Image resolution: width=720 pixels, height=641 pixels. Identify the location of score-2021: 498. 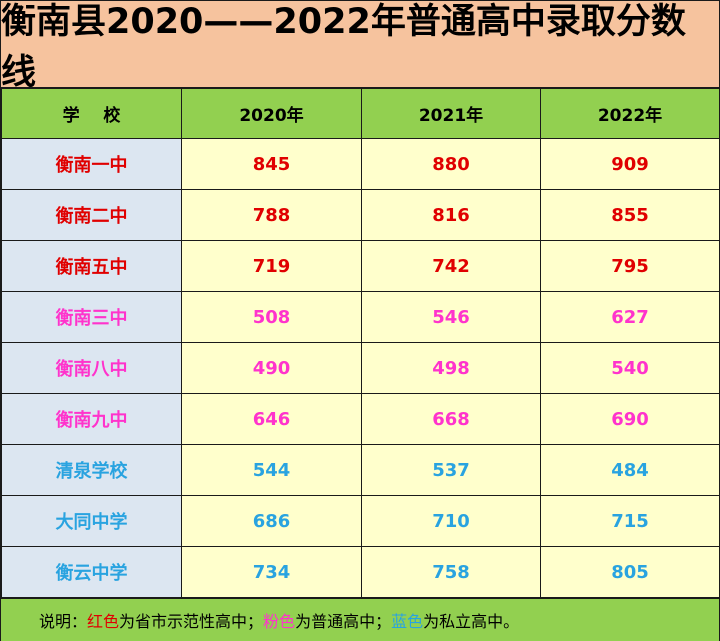
(451, 368).